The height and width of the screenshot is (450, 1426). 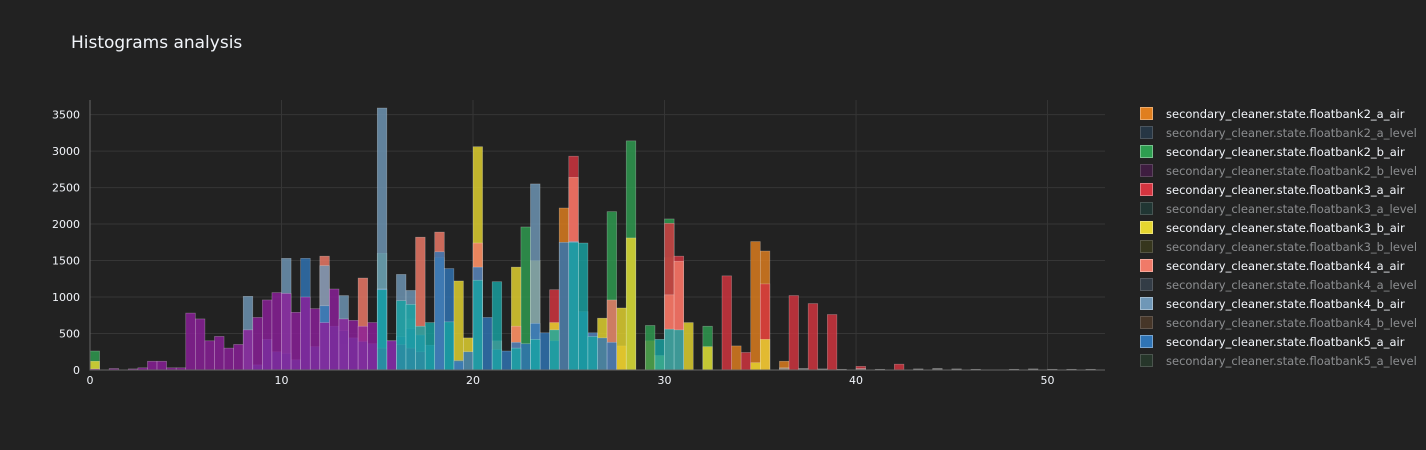 What do you see at coordinates (1285, 189) in the screenshot?
I see `legend-label: secondary_cleaner.state.floatbank3_a_air` at bounding box center [1285, 189].